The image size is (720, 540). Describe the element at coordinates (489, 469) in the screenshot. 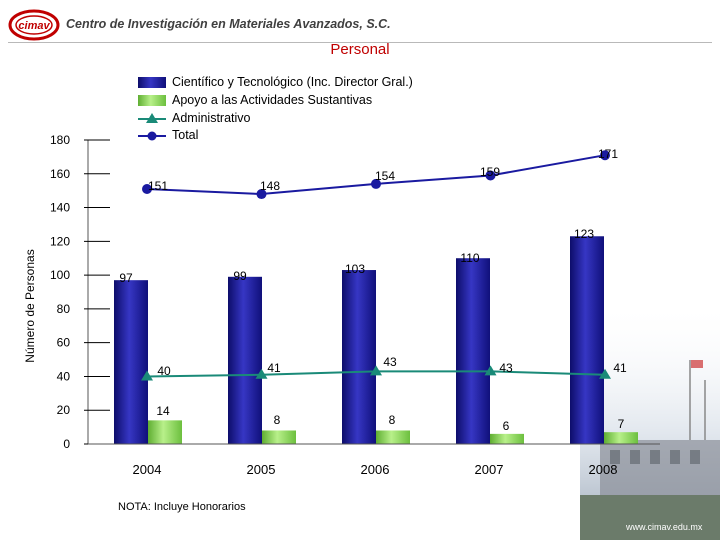

I see `x-tick-label: 2007` at that location.